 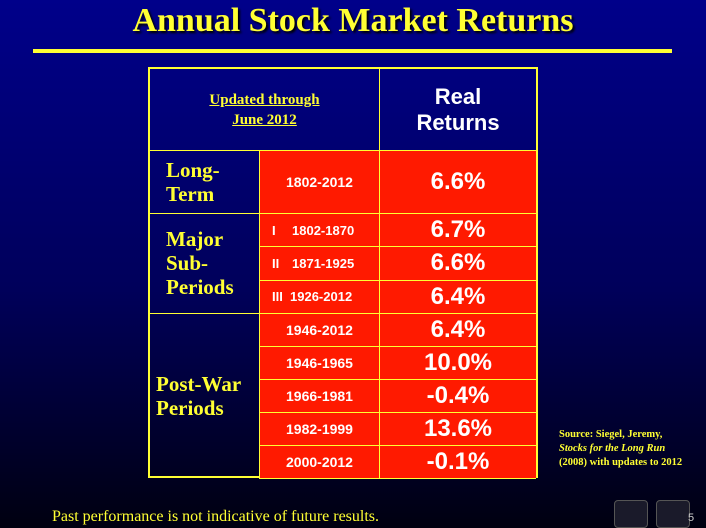 What do you see at coordinates (276, 263) in the screenshot?
I see `period-marker: II` at bounding box center [276, 263].